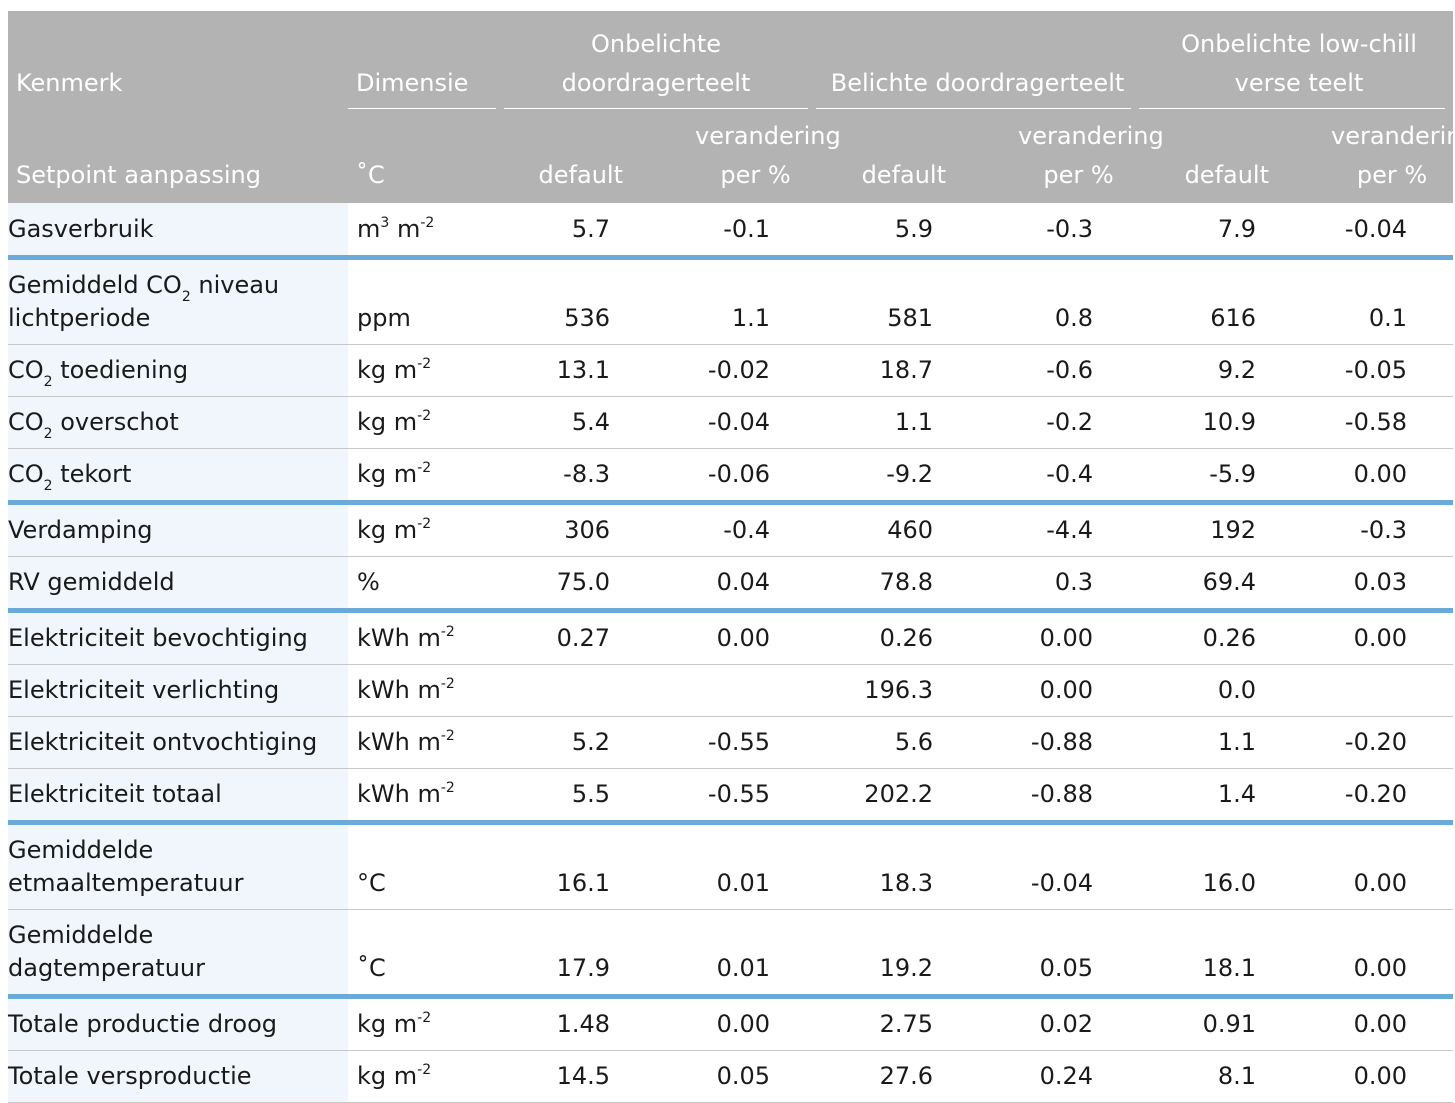  I want to click on cell-default-1: 0.27, so click(579, 637).